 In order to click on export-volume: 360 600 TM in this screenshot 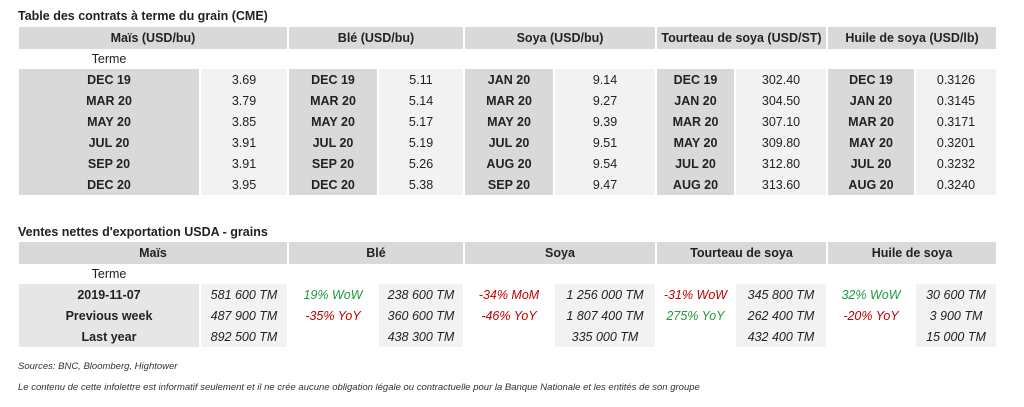, I will do `click(421, 315)`.